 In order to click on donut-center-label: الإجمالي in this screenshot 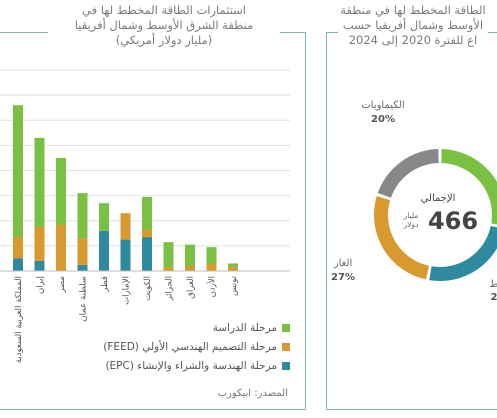, I will do `click(438, 198)`.